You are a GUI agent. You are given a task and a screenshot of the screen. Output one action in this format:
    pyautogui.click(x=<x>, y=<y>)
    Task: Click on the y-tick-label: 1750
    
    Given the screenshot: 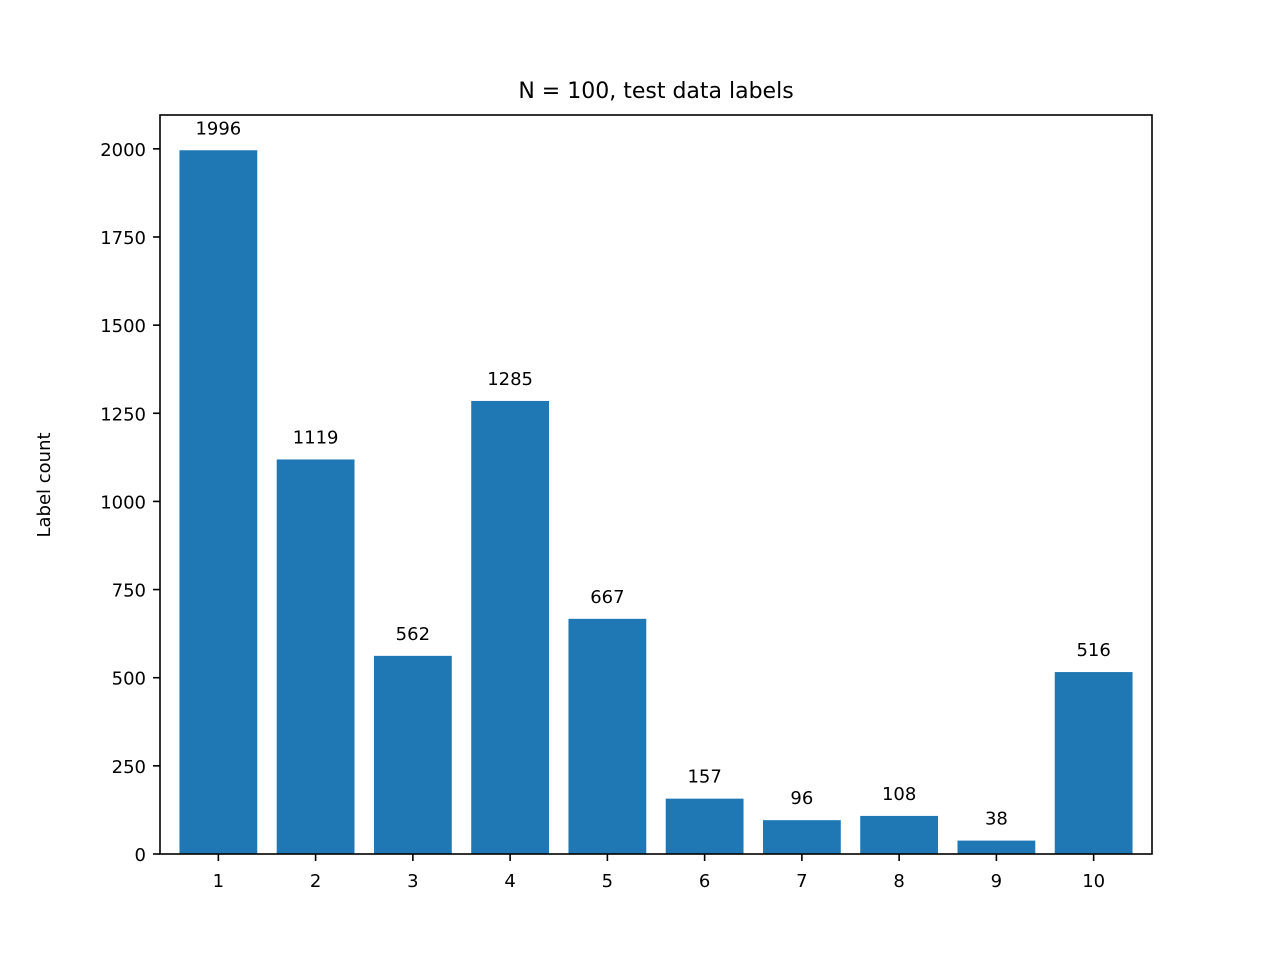 What is the action you would take?
    pyautogui.click(x=123, y=238)
    